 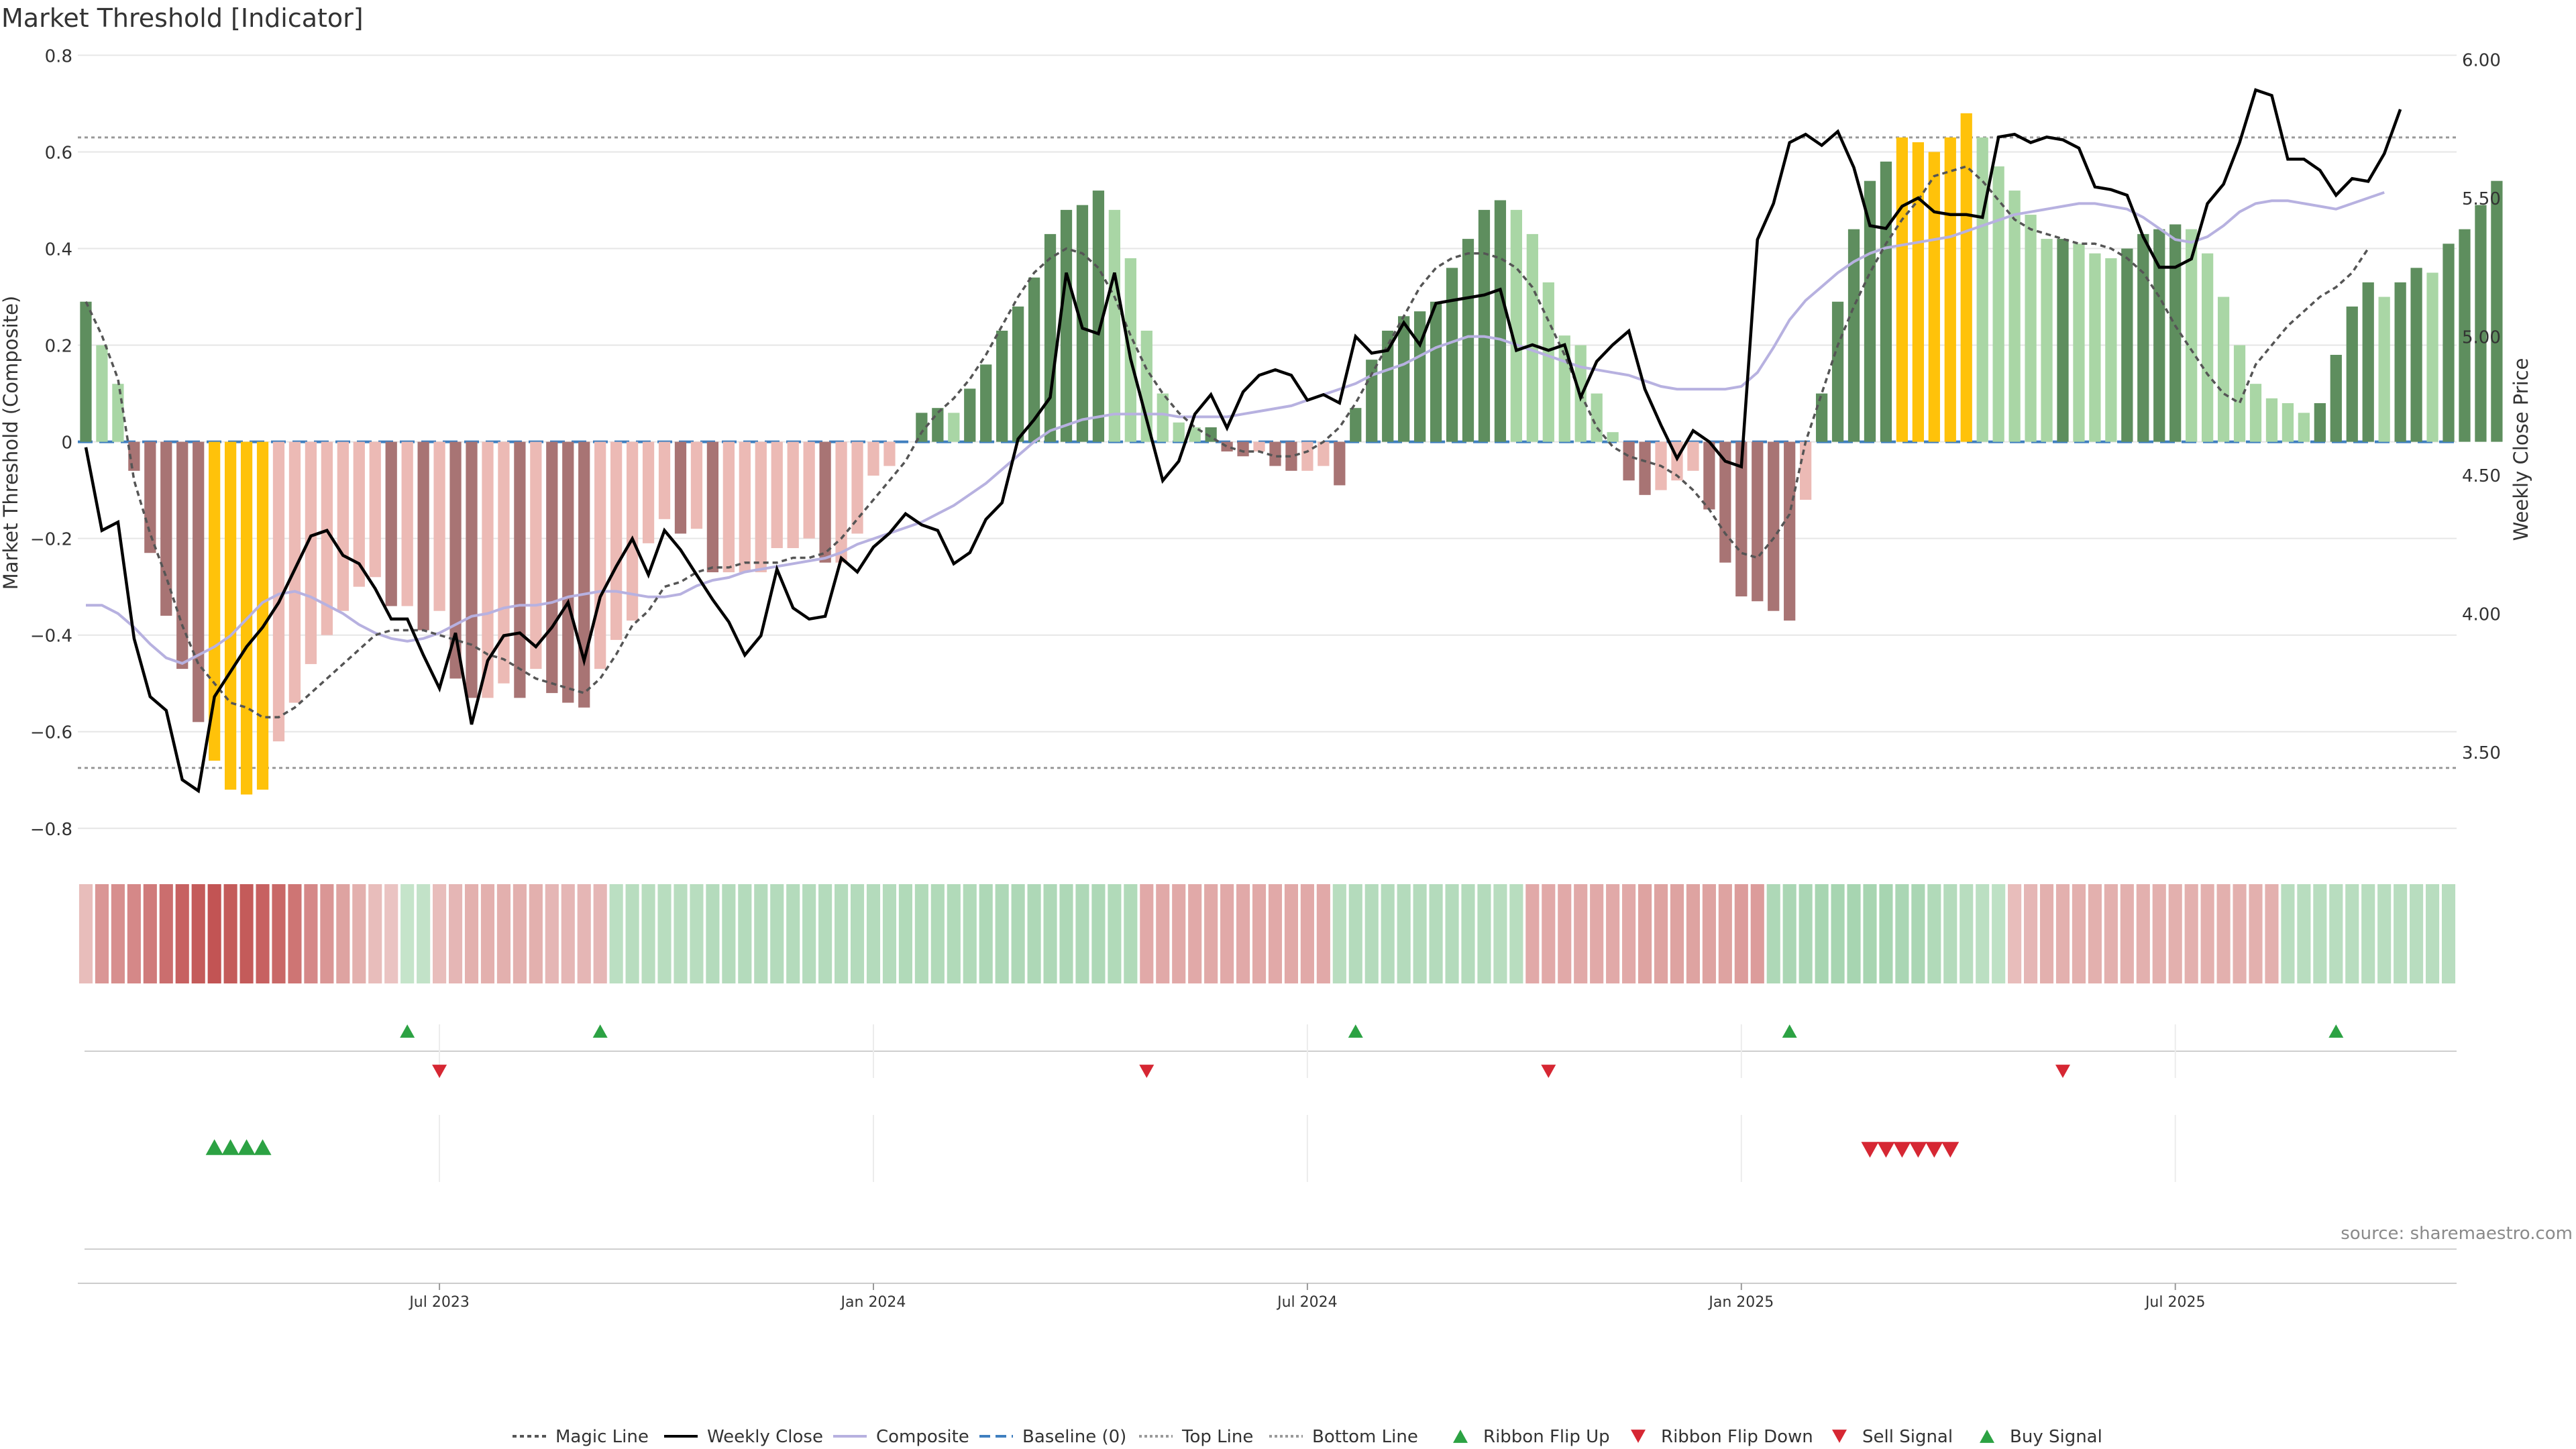 I want to click on x-tick-label: Jul 2023, so click(x=439, y=1302).